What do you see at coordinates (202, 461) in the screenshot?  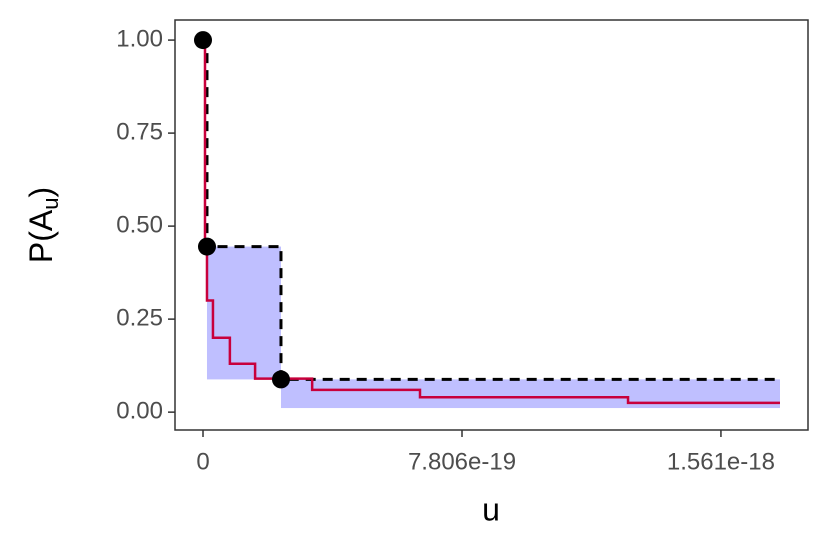 I see `x-tick-label: 0` at bounding box center [202, 461].